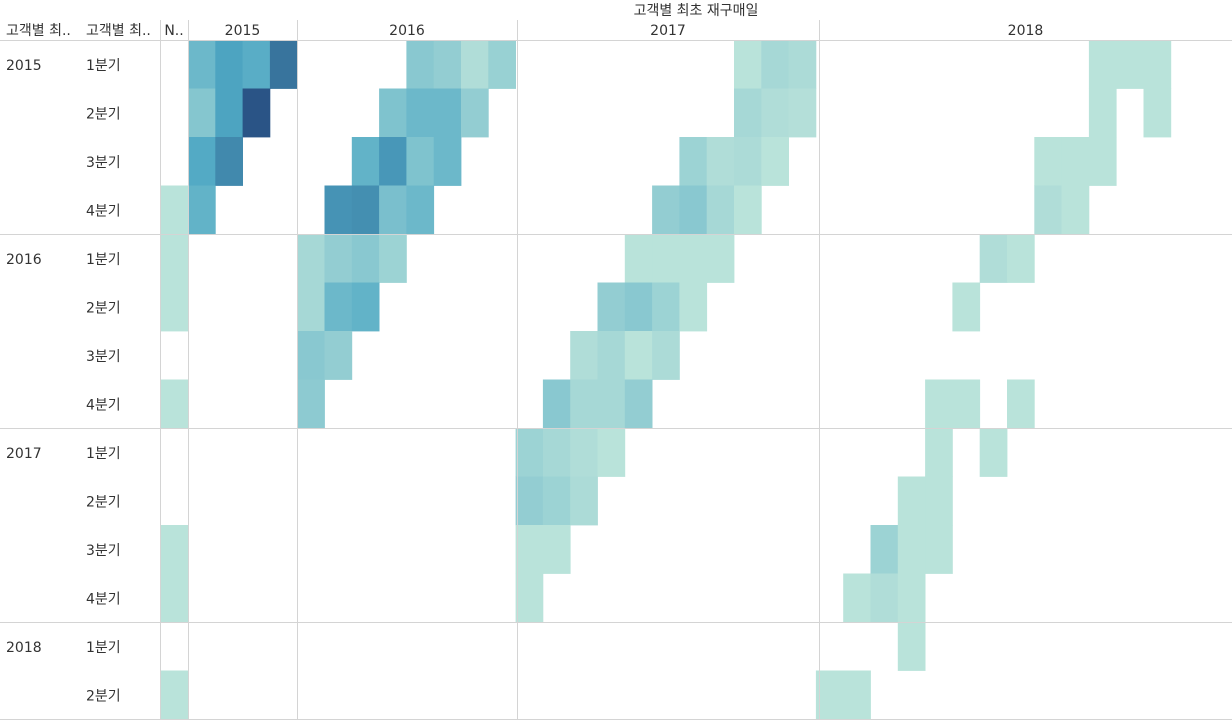 The image size is (1232, 720). What do you see at coordinates (38, 31) in the screenshot?
I see `row-header-year: 고객별 최..` at bounding box center [38, 31].